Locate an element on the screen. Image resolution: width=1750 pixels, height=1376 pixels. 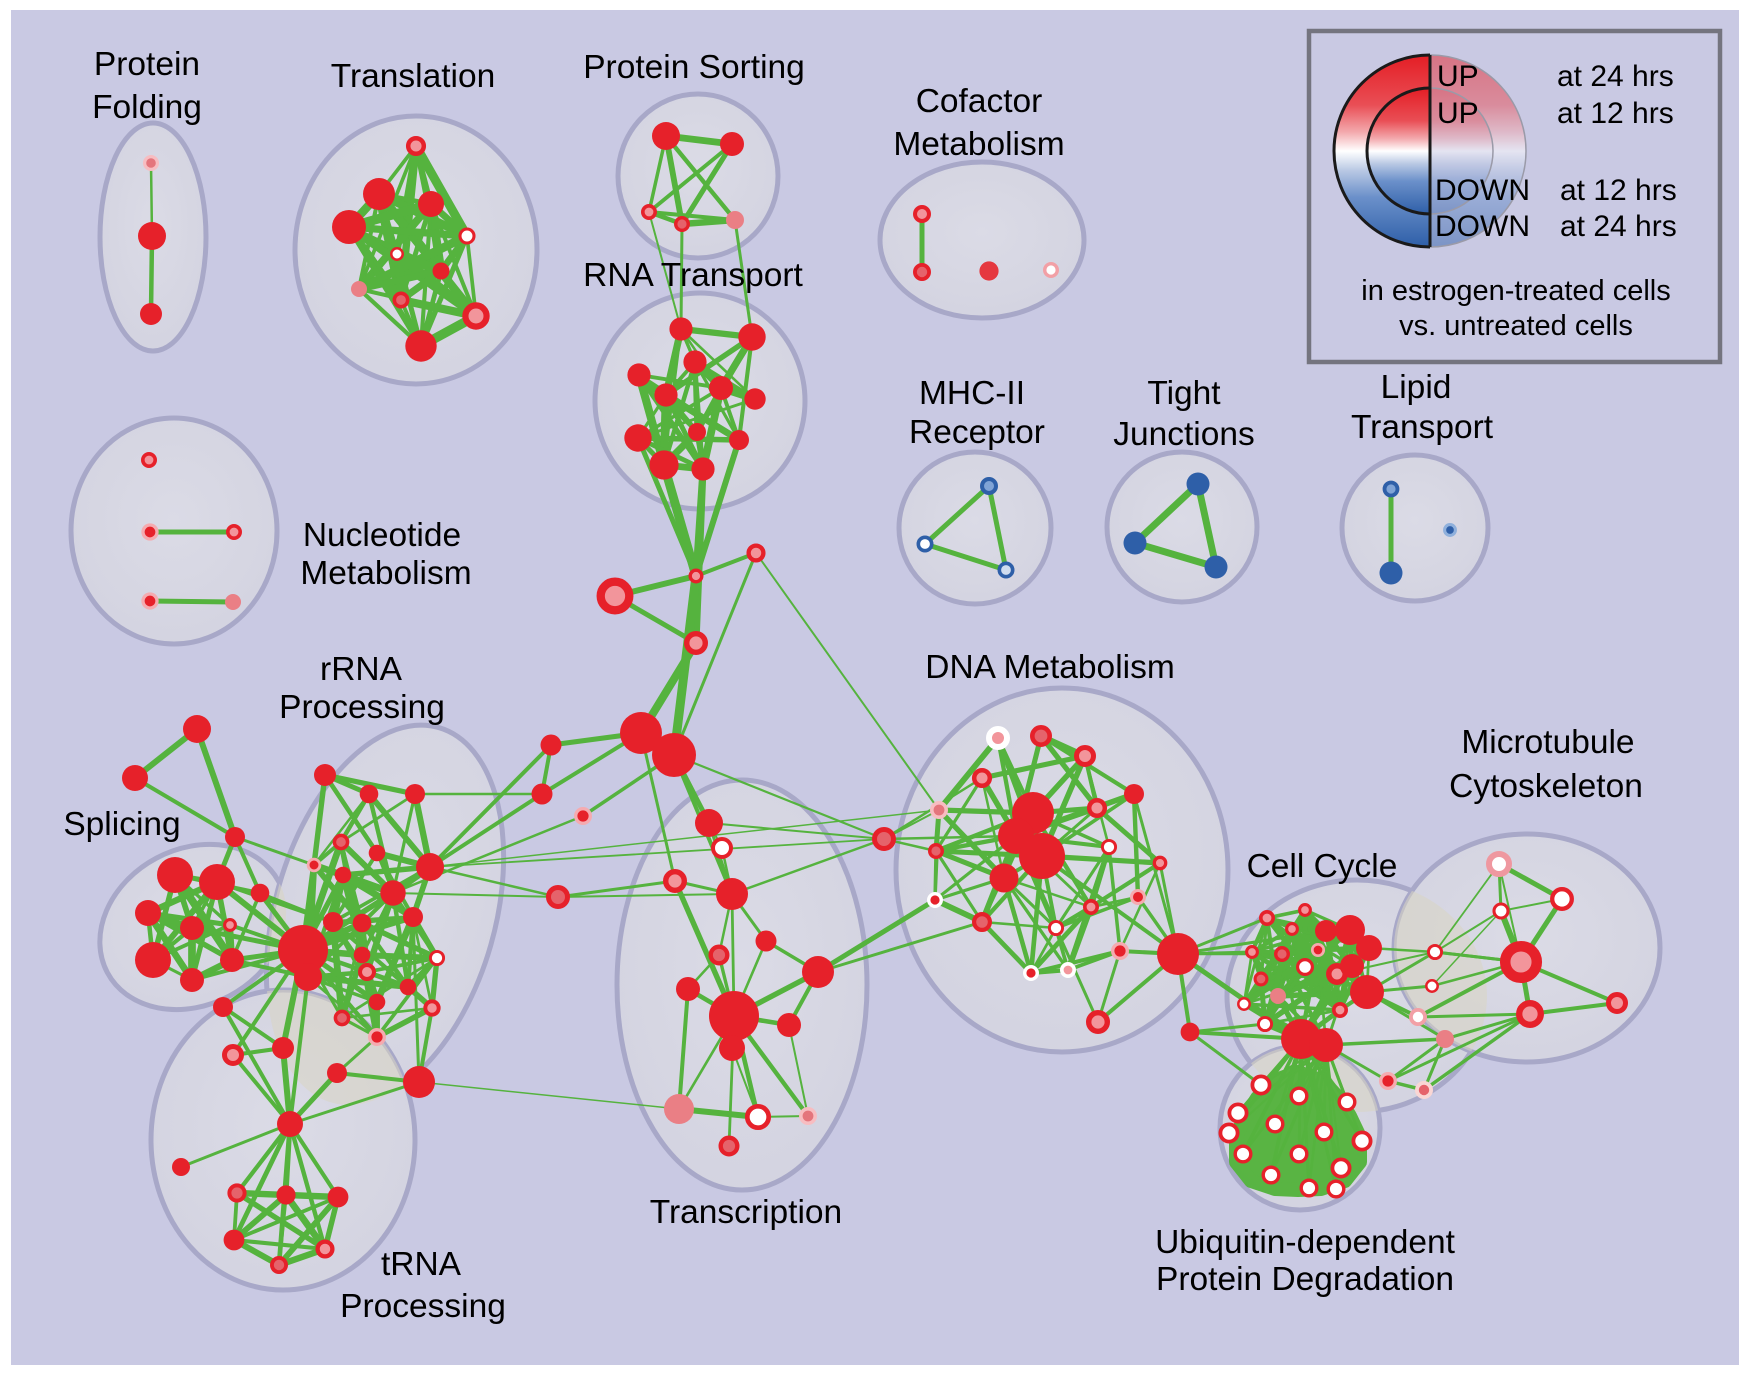
svg-text: Lipid is located at coordinates (1416, 387).